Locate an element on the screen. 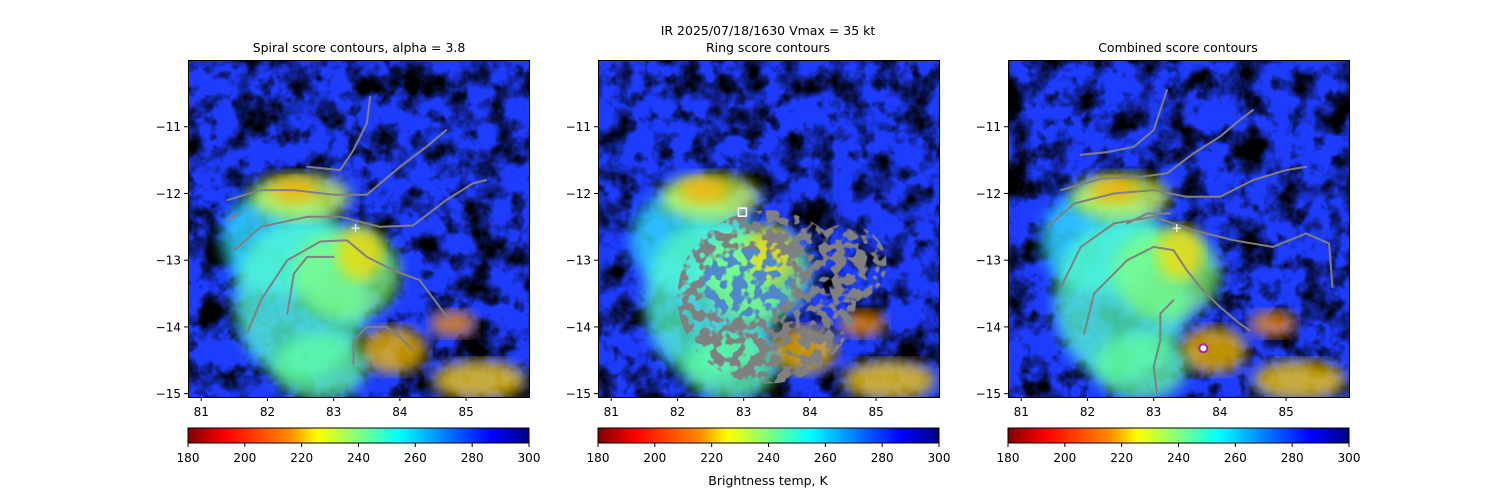 Image resolution: width=1500 pixels, height=500 pixels. panel-title-combined: Combined score contours is located at coordinates (1178, 47).